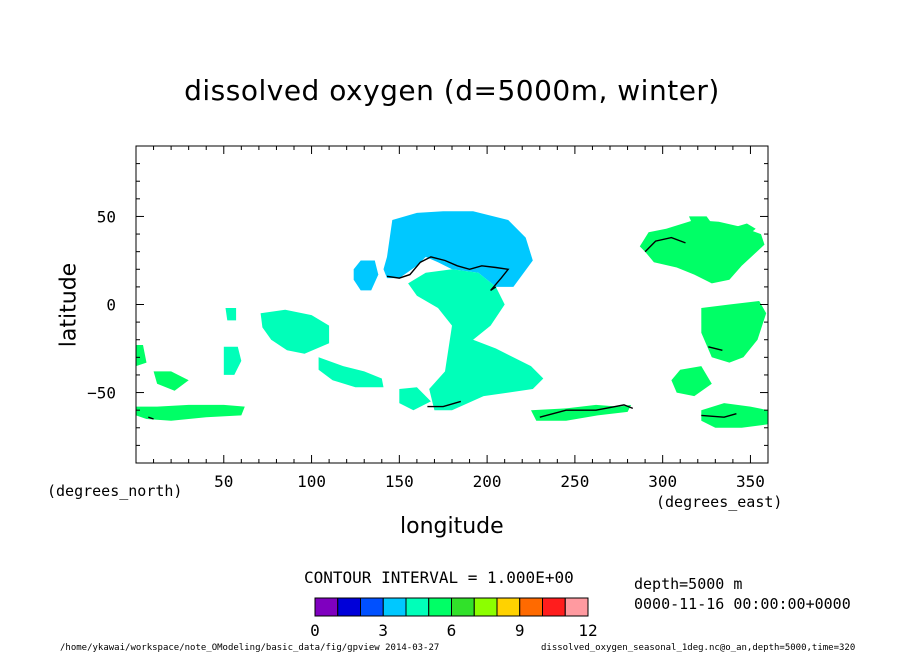  Describe the element at coordinates (688, 584) in the screenshot. I see `depth-label: depth=5000 m` at that location.